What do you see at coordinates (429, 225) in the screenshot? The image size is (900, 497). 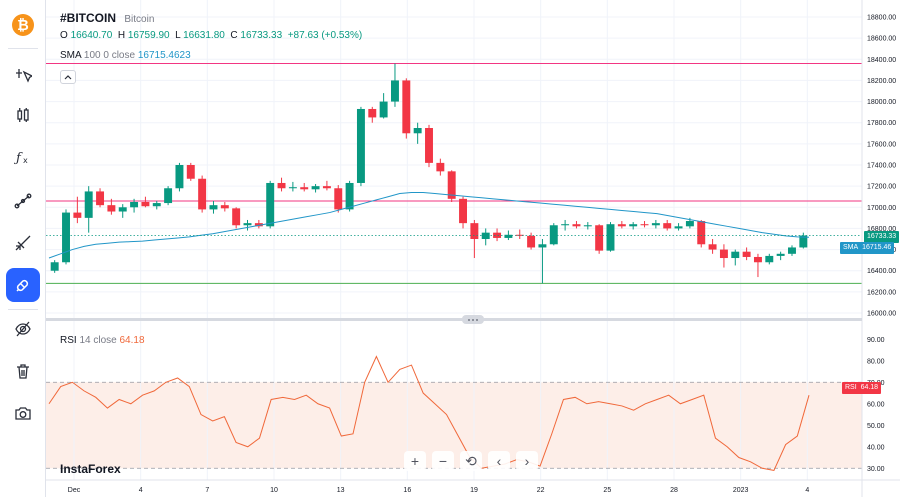 I see `sma-line` at bounding box center [429, 225].